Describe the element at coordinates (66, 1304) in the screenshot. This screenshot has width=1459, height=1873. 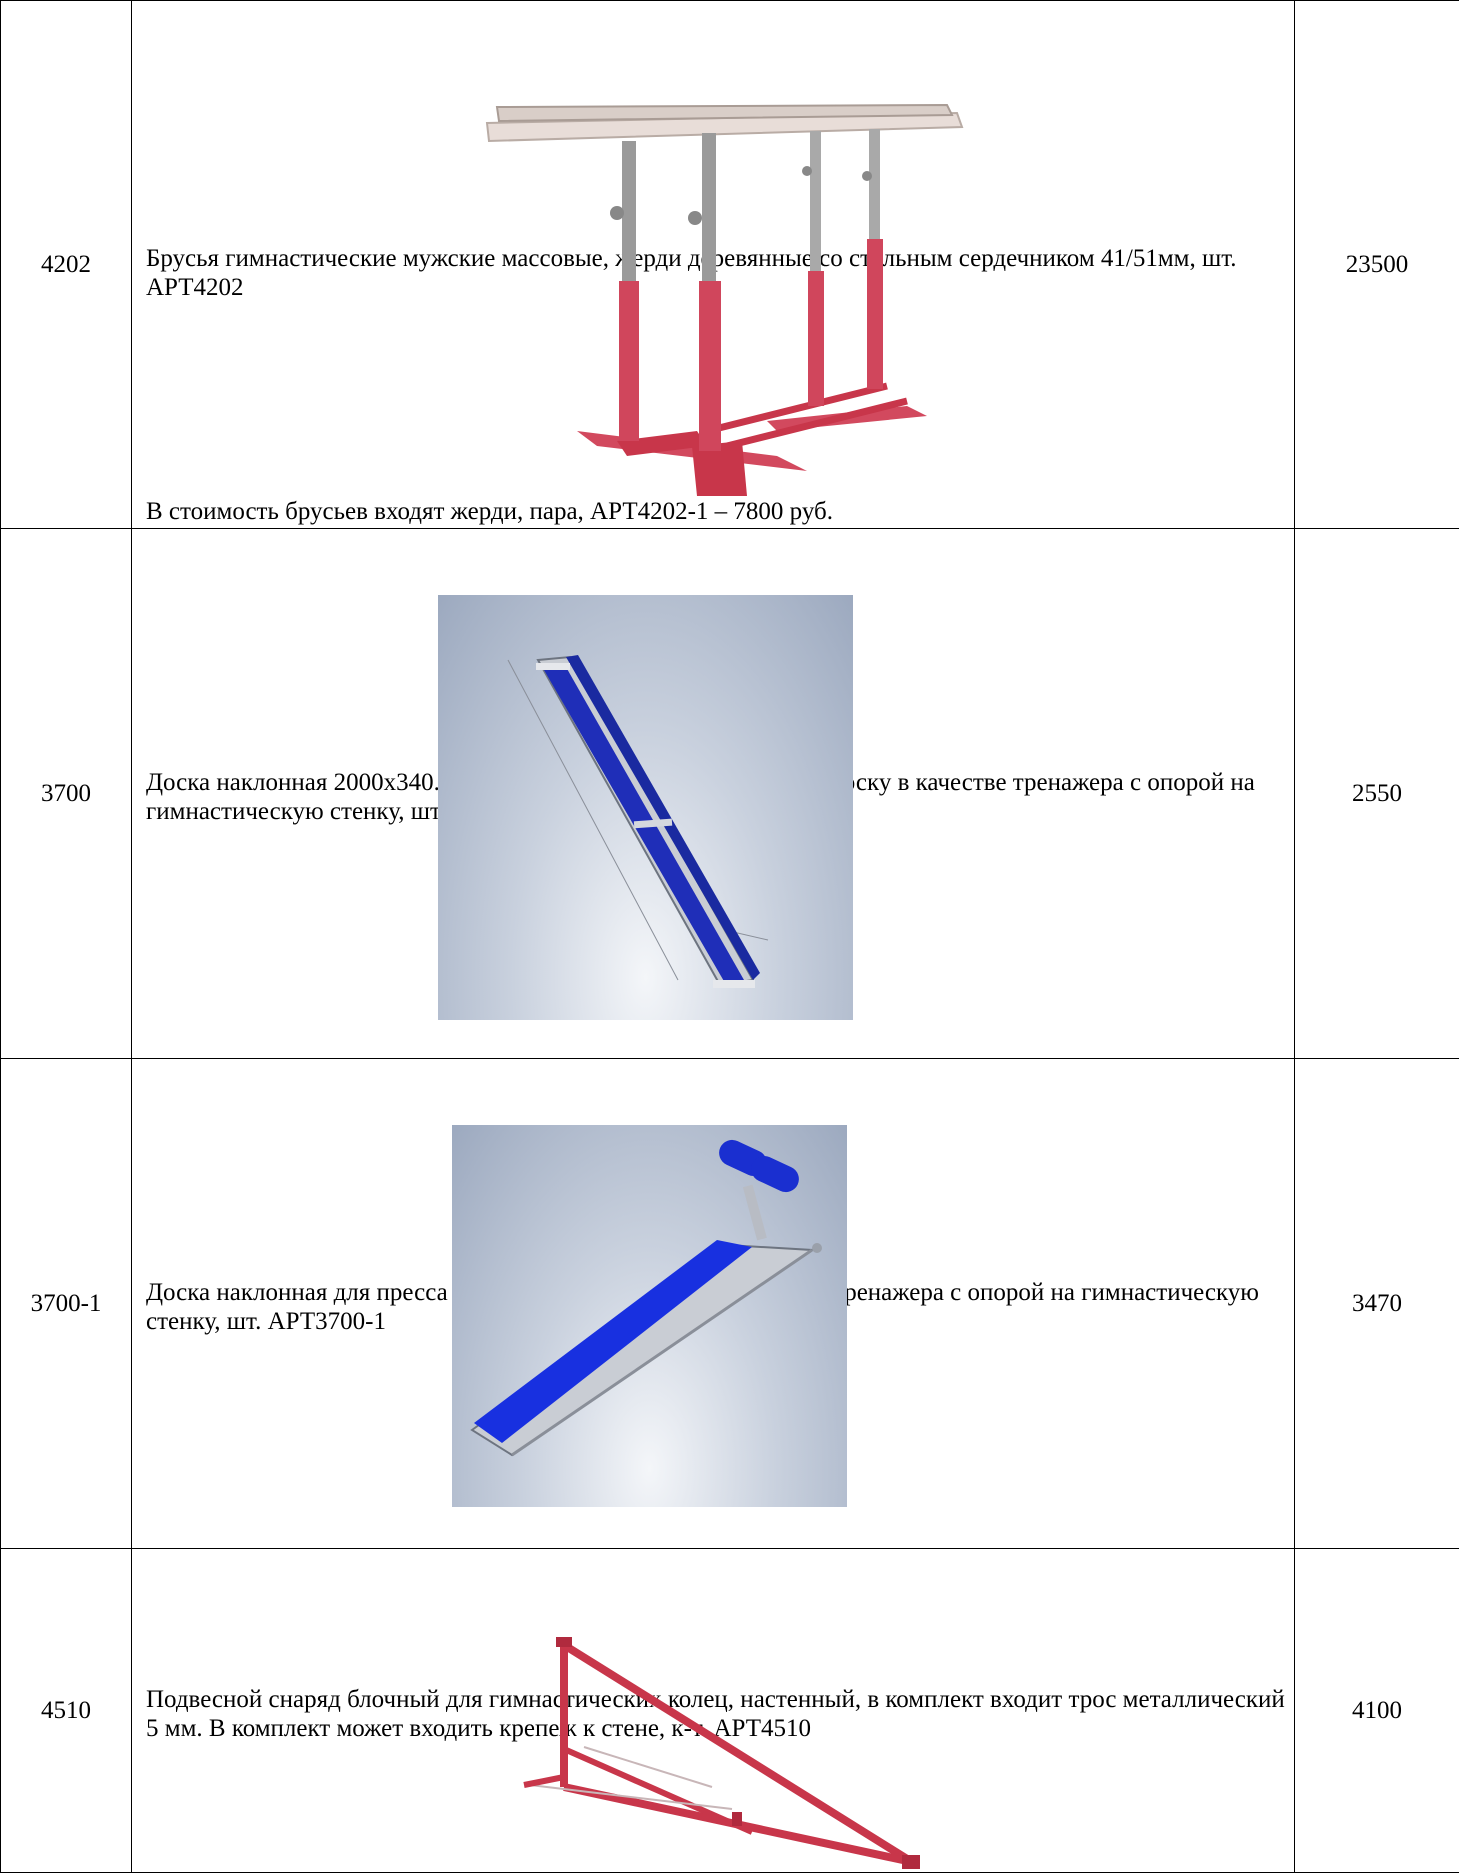
I see `item-code: 3700-1` at that location.